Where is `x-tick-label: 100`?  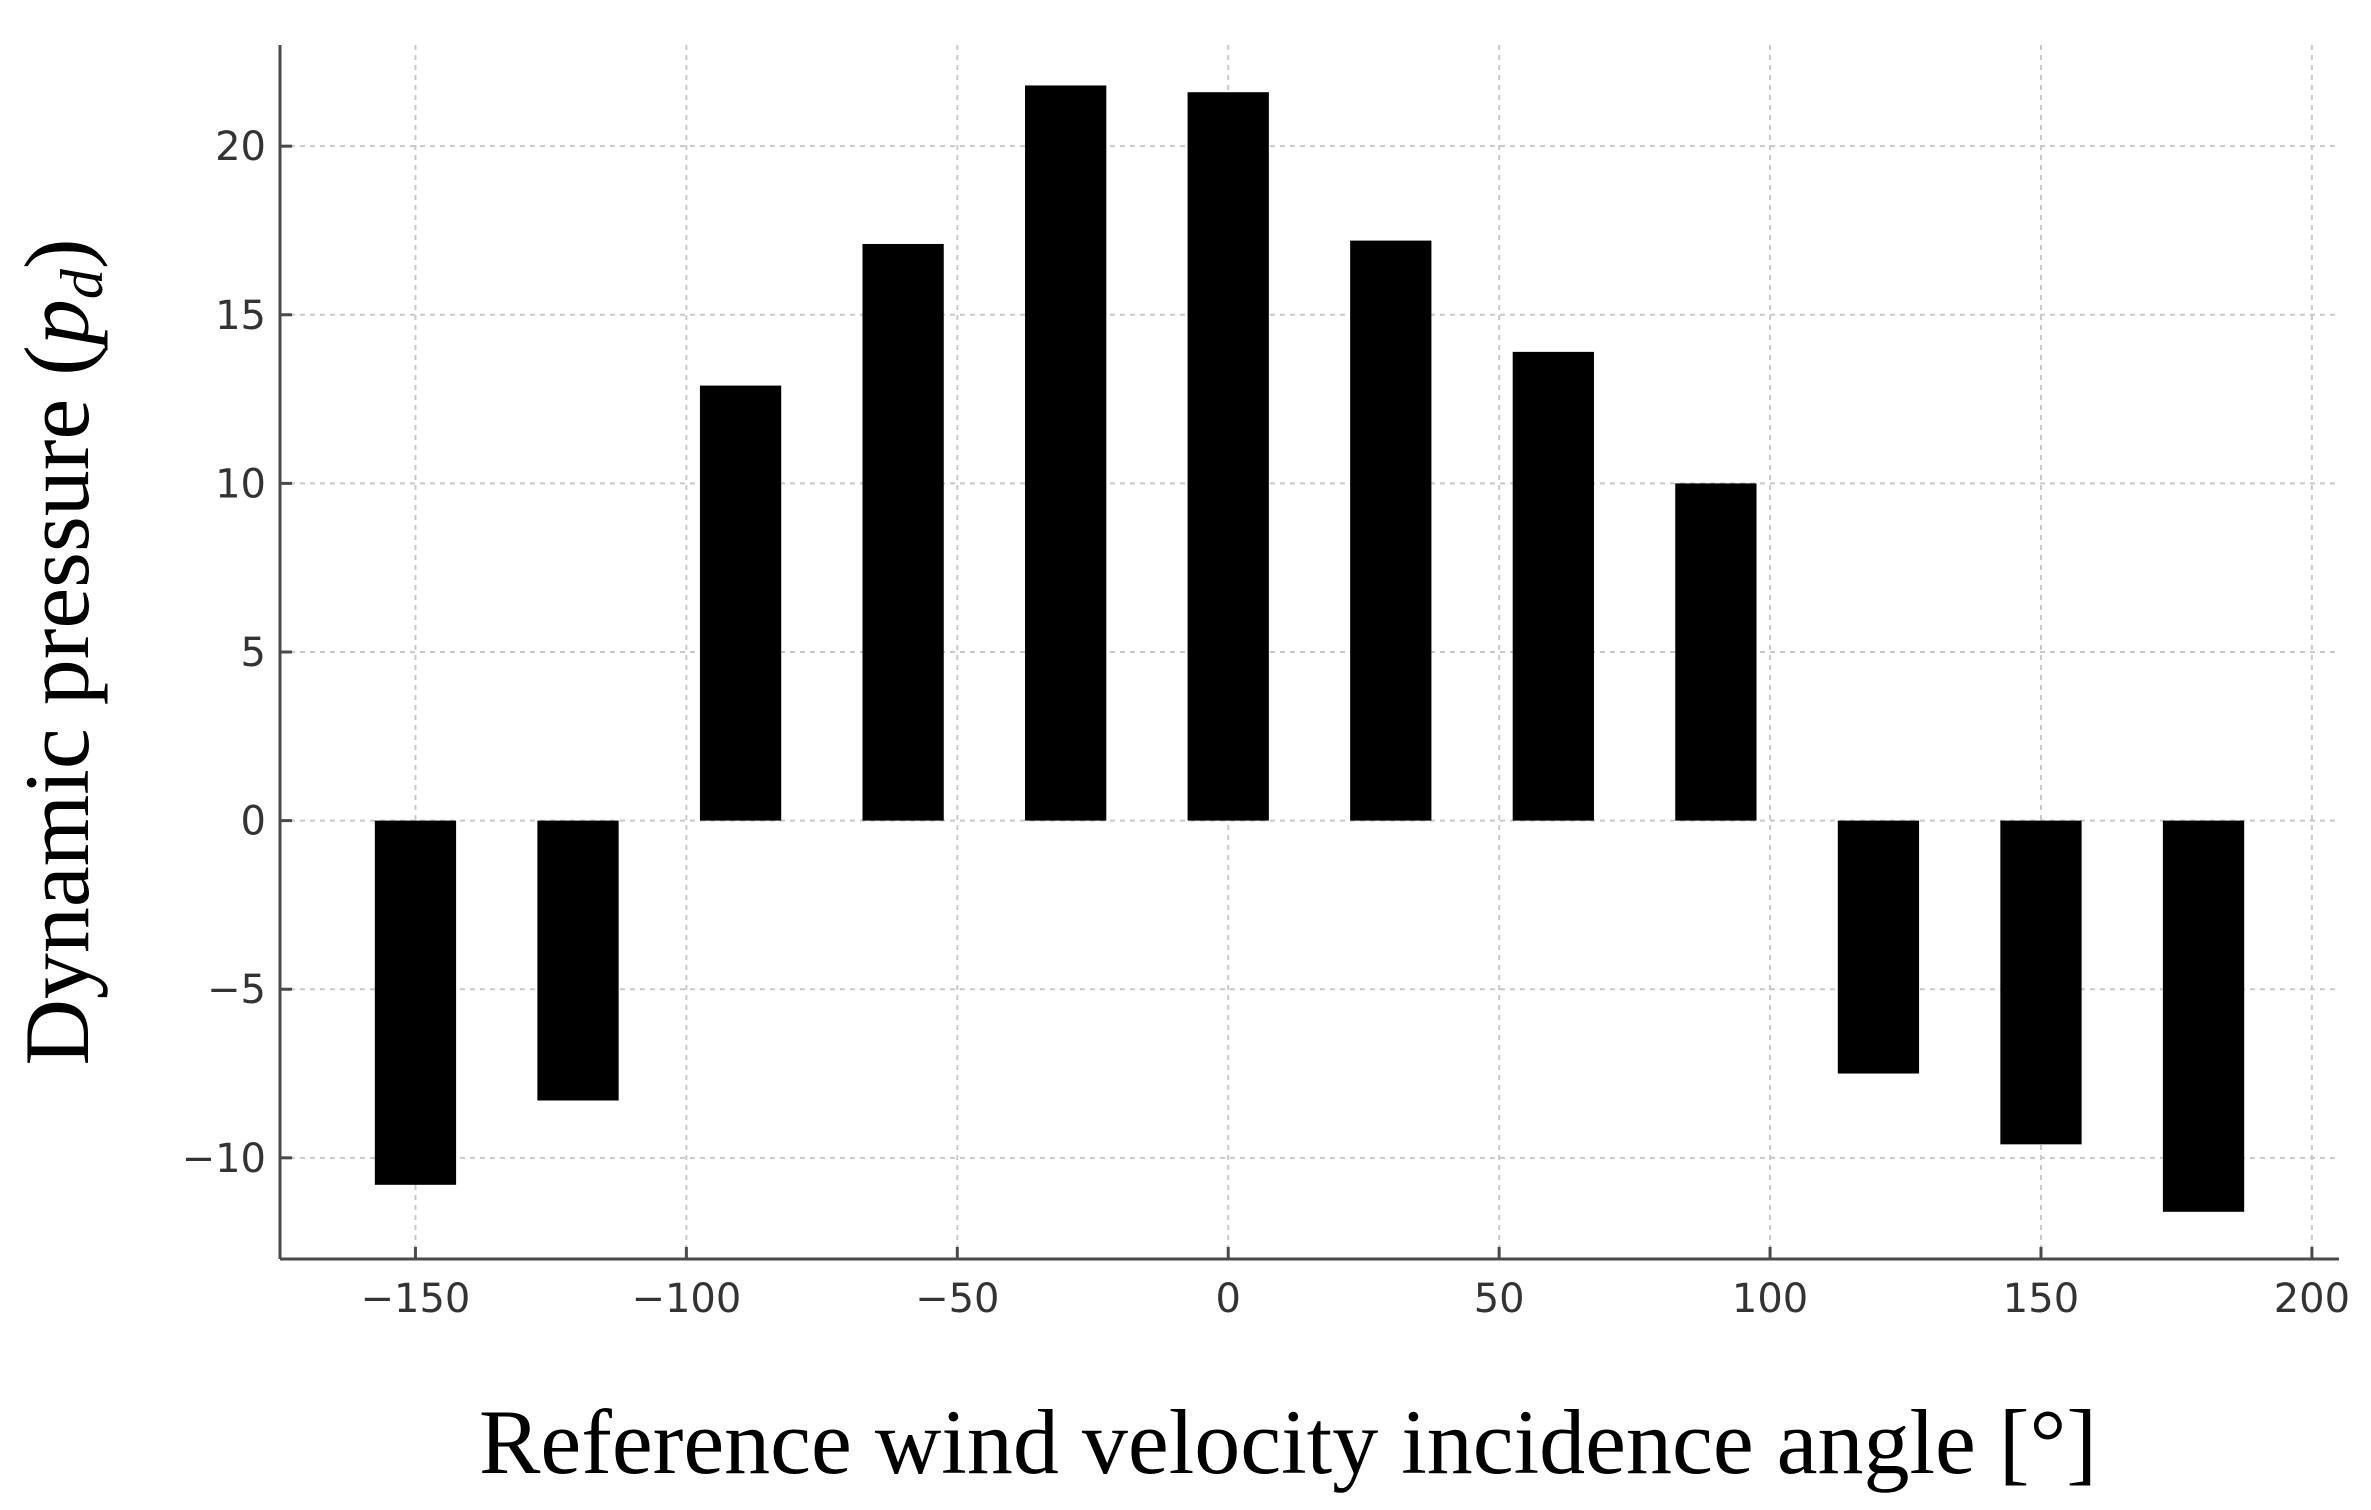
x-tick-label: 100 is located at coordinates (1770, 1299).